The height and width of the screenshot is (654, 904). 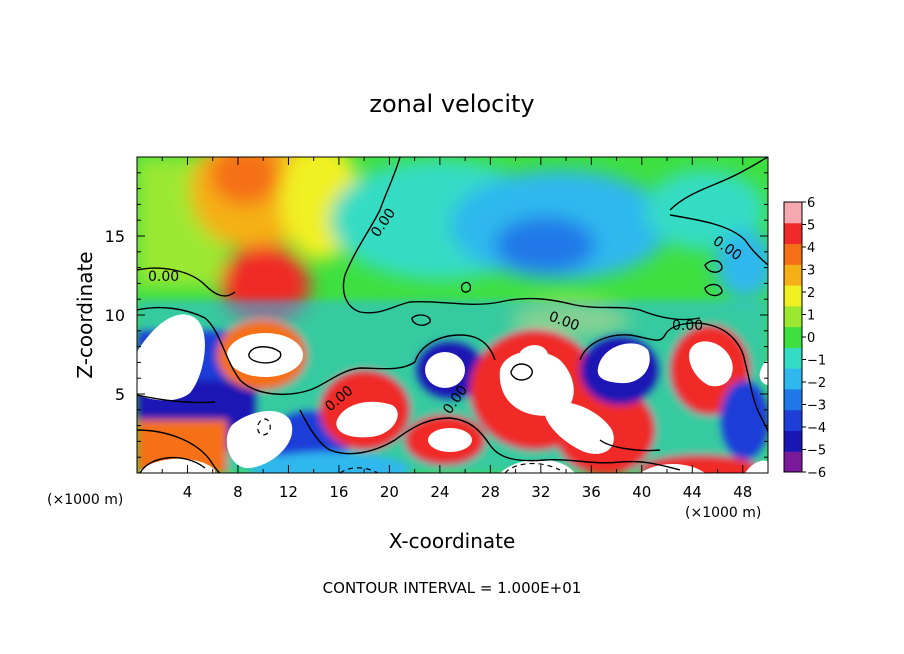 I want to click on colorbar-tick-label: 4, so click(x=811, y=248).